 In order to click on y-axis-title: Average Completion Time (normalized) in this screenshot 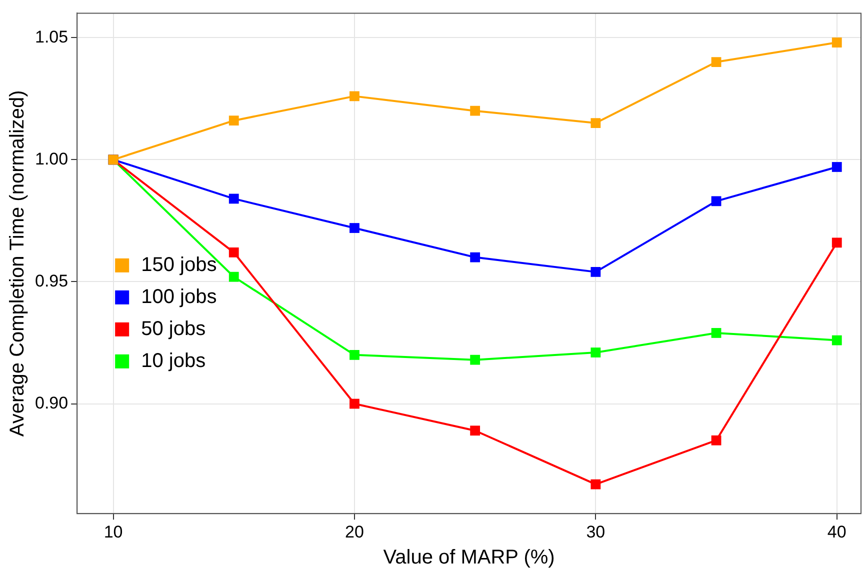, I will do `click(17, 263)`.